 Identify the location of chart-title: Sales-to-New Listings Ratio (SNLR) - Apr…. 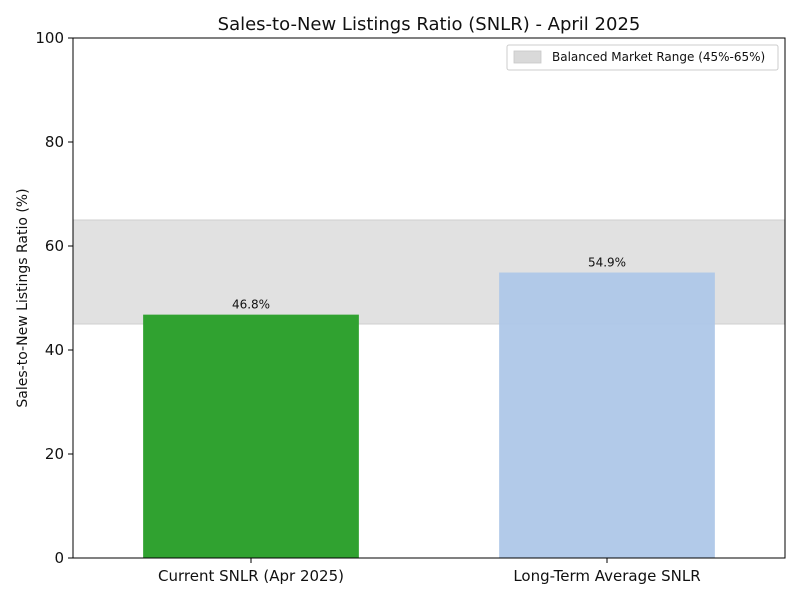
(429, 24).